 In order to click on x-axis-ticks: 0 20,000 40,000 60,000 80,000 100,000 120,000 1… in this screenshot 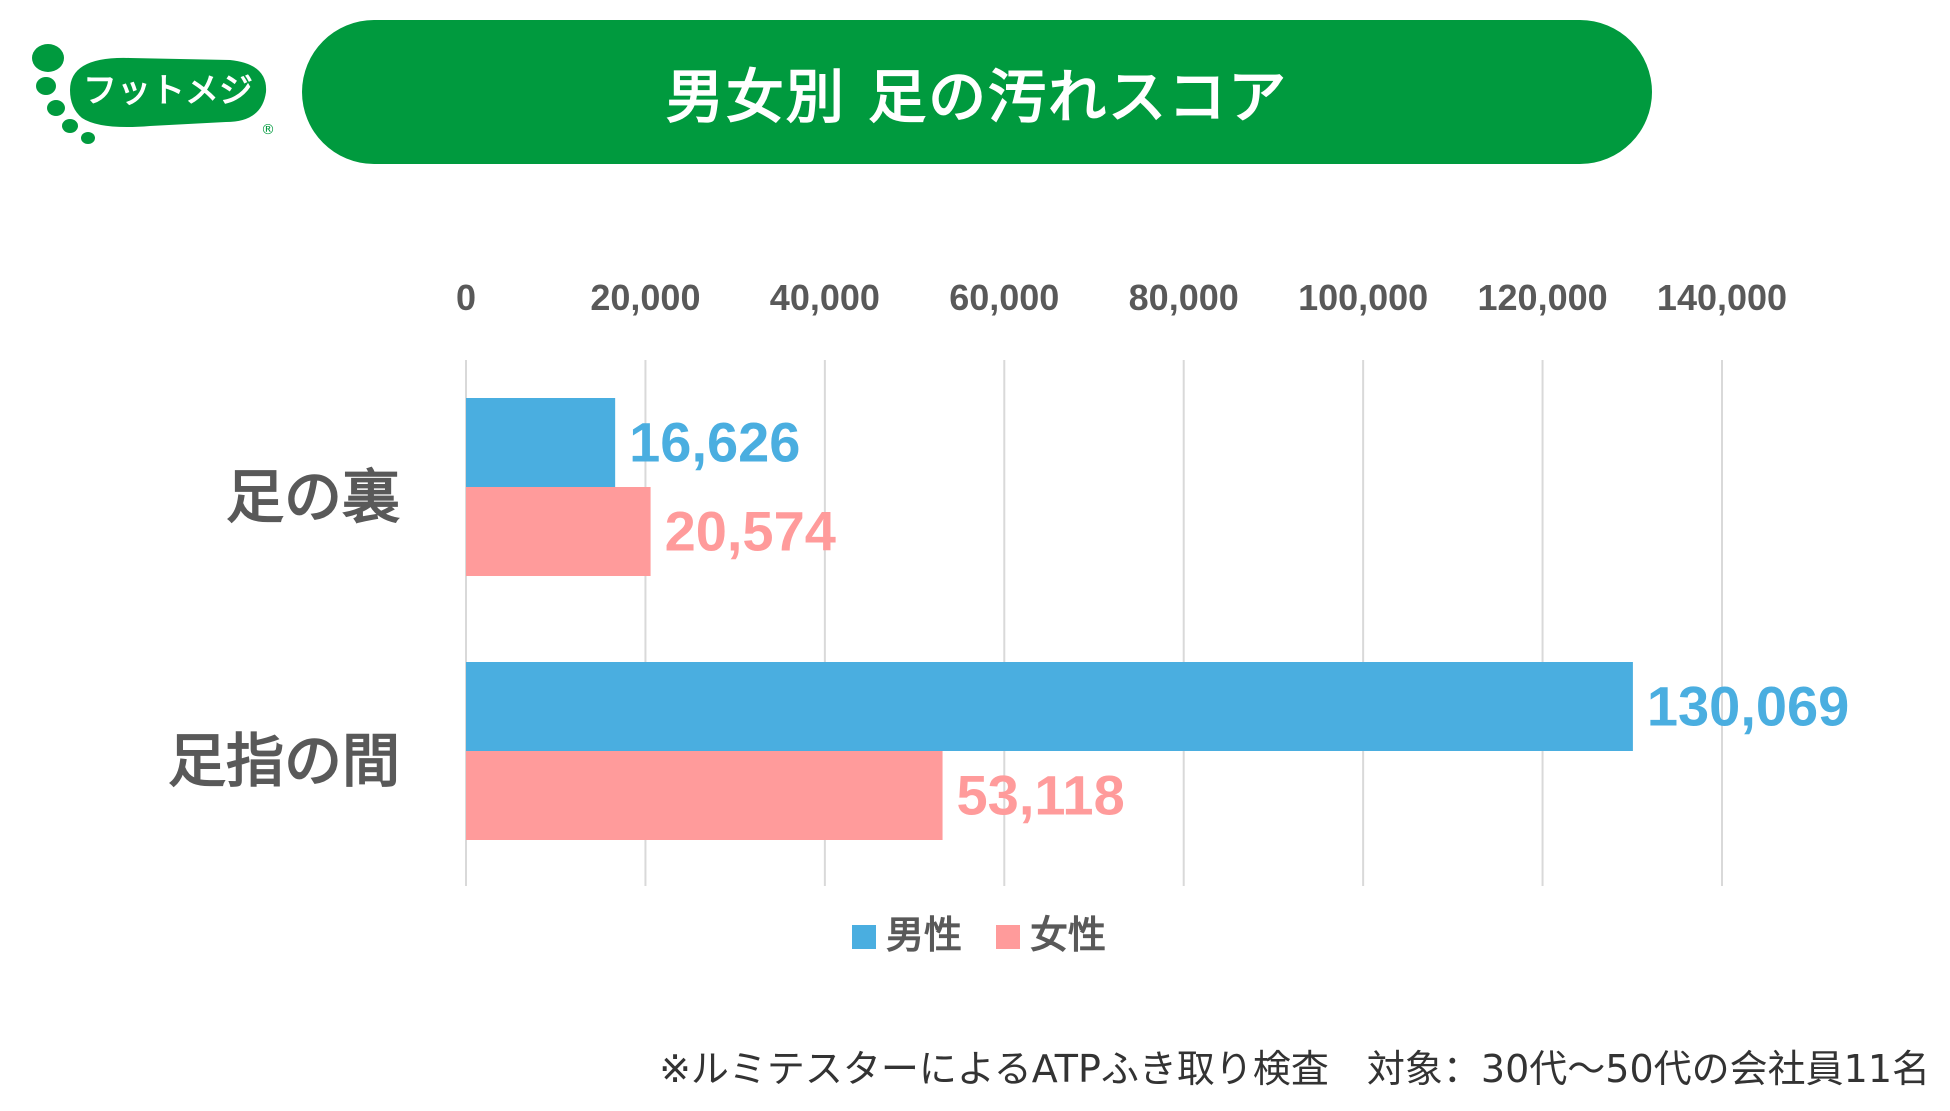, I will do `click(1121, 297)`.